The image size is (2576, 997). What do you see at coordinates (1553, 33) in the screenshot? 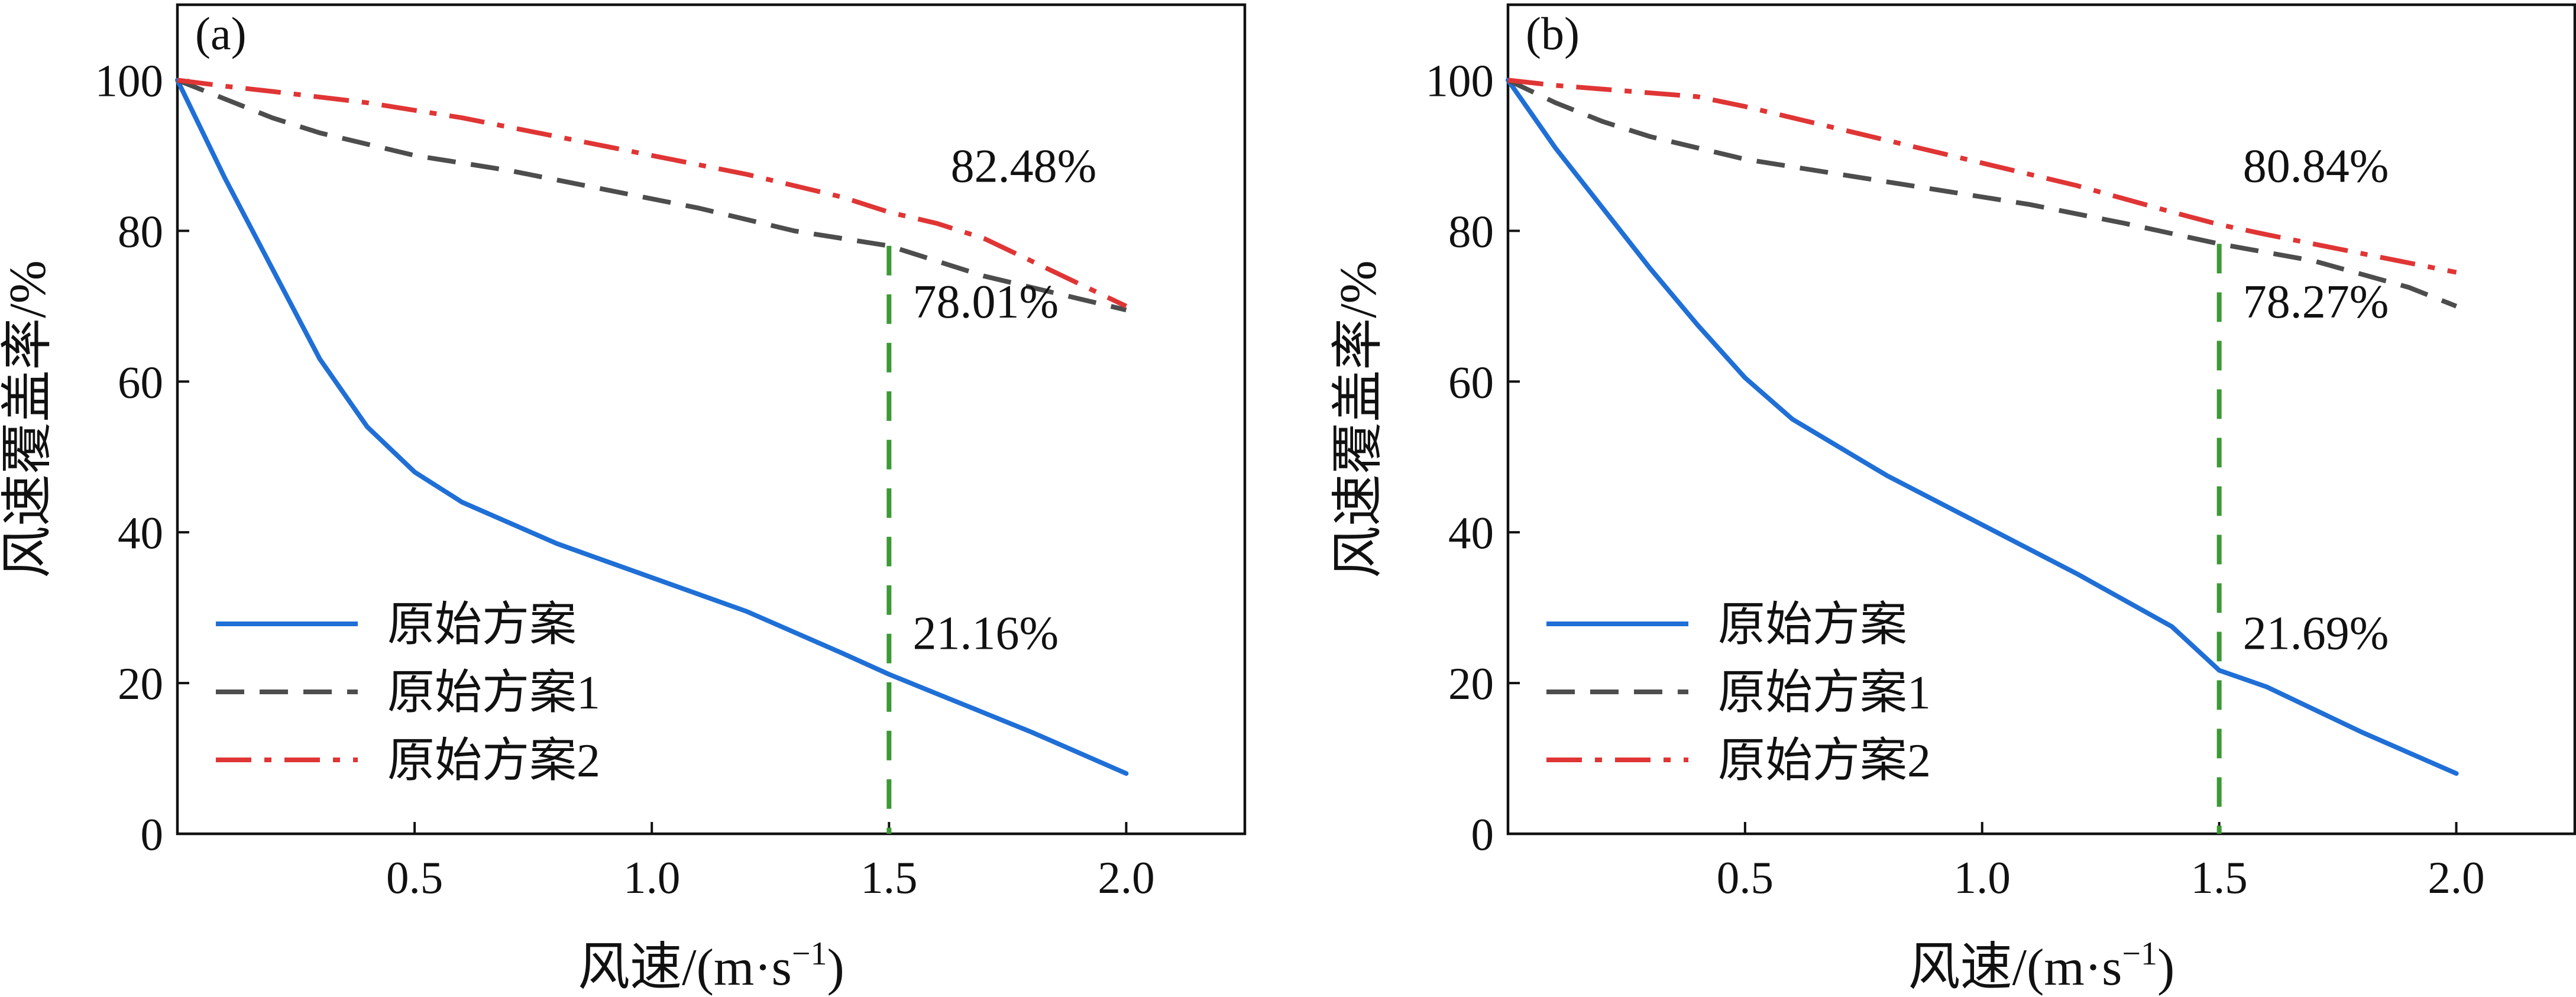
I see `panel-label: (b)` at bounding box center [1553, 33].